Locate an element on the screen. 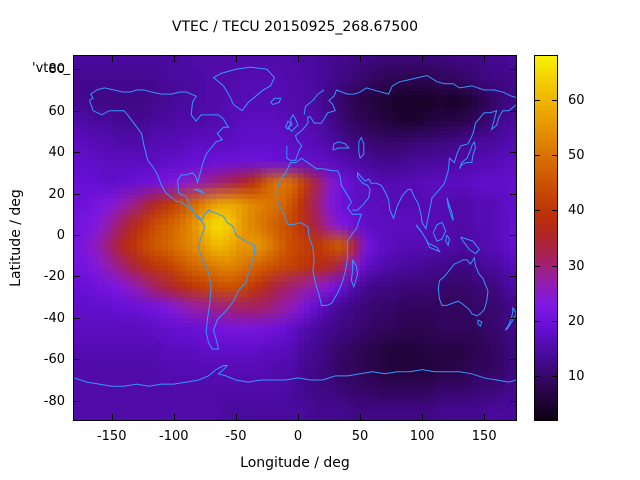 This screenshot has width=640, height=480. colorbar-tick-label: 60 is located at coordinates (576, 101).